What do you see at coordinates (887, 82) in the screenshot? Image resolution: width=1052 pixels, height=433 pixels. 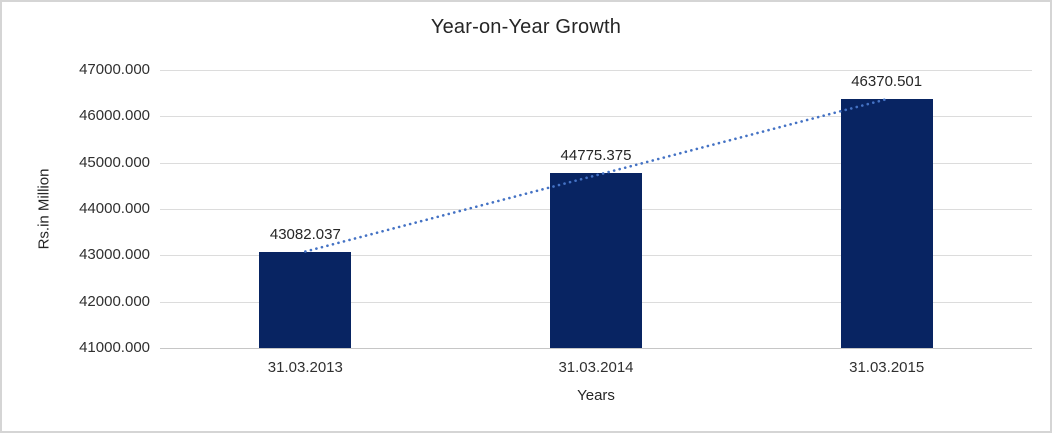 I see `bar-data-label: 46370.501` at bounding box center [887, 82].